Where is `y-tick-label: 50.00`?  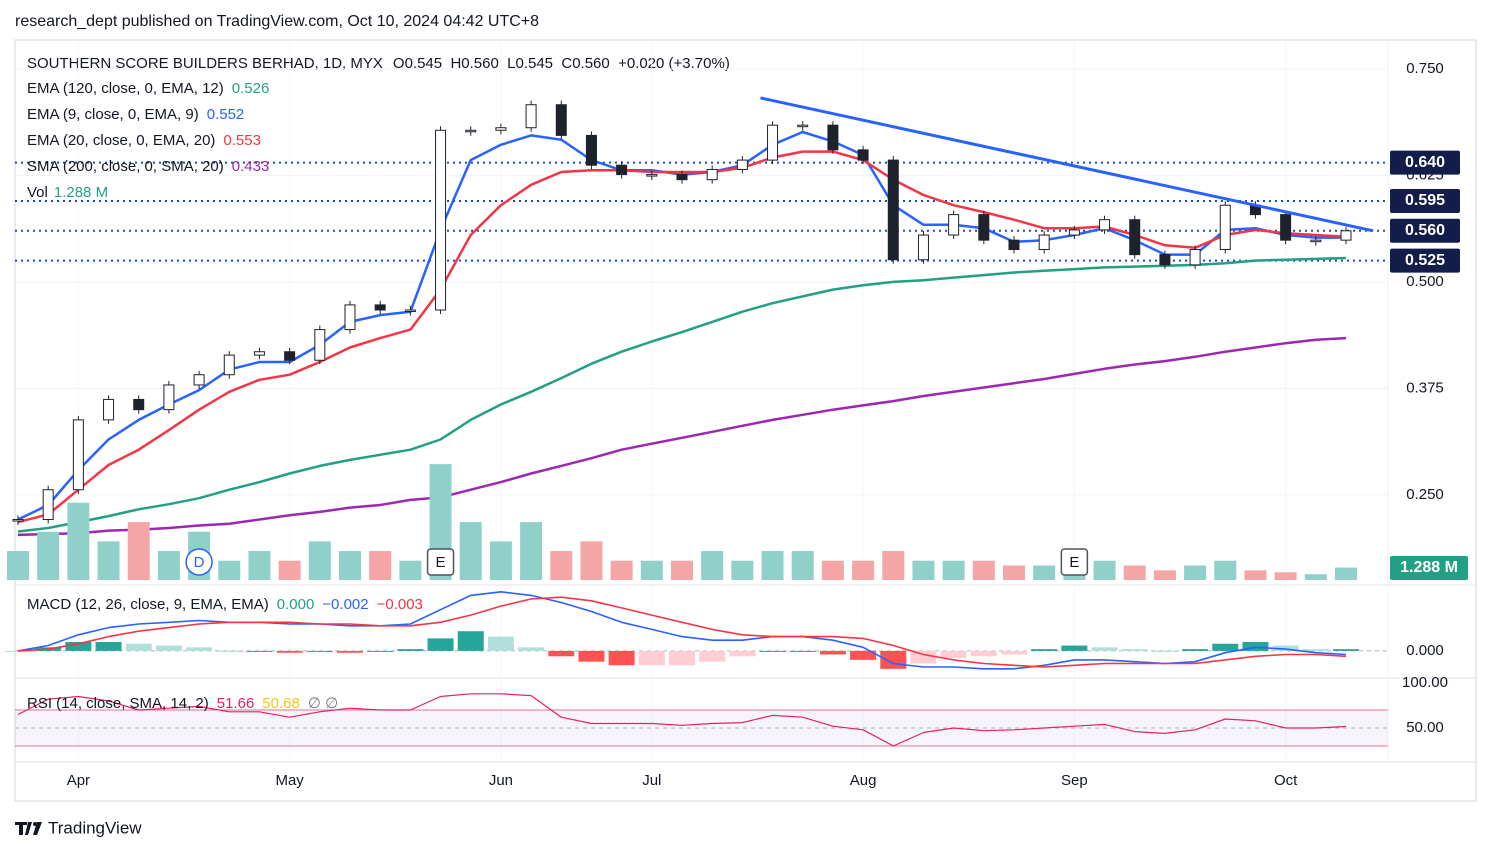 y-tick-label: 50.00 is located at coordinates (1425, 727).